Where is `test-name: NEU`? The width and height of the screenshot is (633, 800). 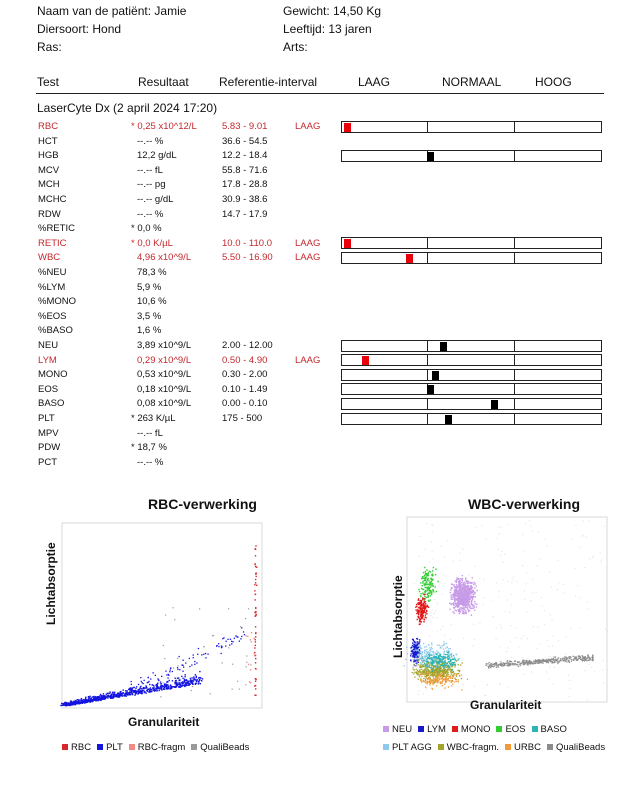
test-name: NEU is located at coordinates (48, 345).